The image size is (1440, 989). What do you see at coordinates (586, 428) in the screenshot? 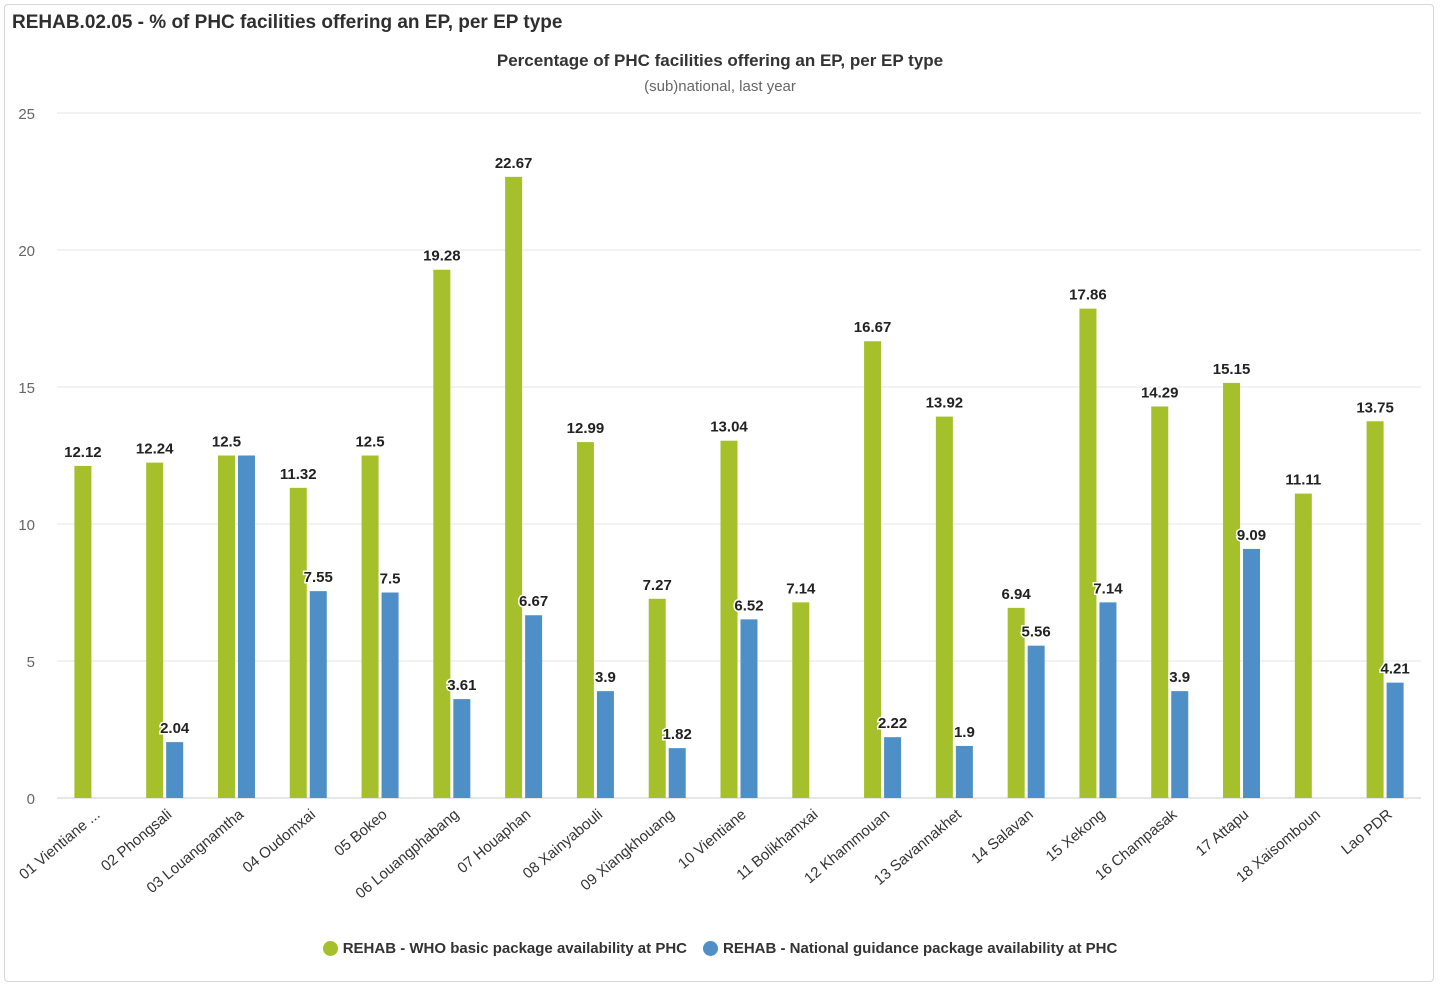
I see `data-label: 12.99` at bounding box center [586, 428].